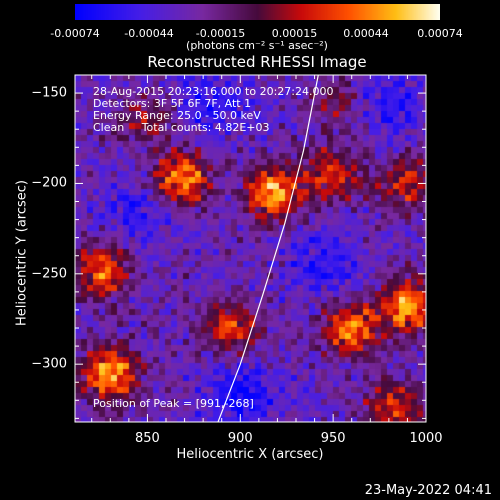 This screenshot has height=500, width=500. I want to click on y-axis-label: Heliocentric Y (arcsec), so click(22, 253).